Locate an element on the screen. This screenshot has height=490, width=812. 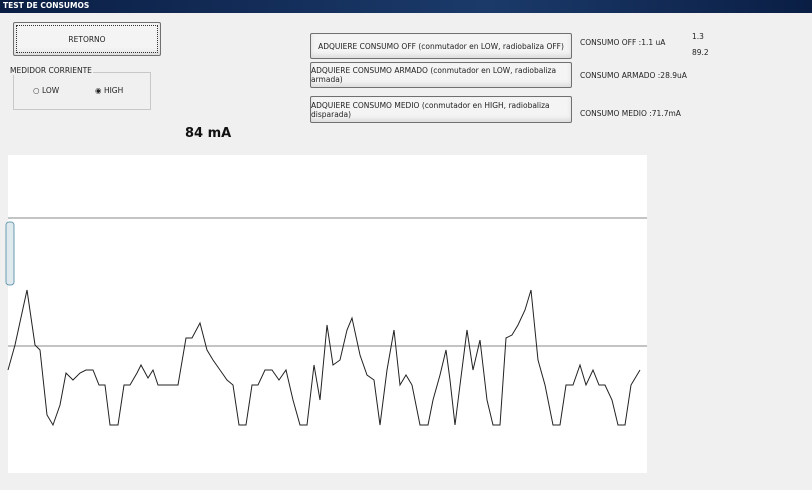
side-tab is located at coordinates (10, 253).